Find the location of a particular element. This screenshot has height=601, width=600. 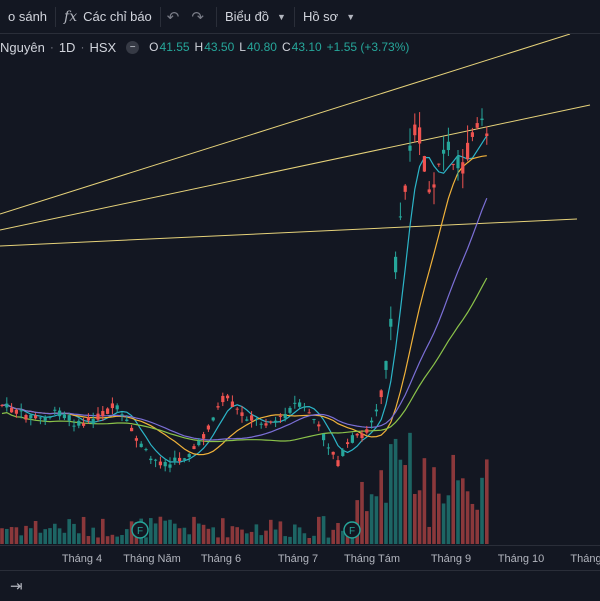

bottom-bar: ⇥ is located at coordinates (300, 585).